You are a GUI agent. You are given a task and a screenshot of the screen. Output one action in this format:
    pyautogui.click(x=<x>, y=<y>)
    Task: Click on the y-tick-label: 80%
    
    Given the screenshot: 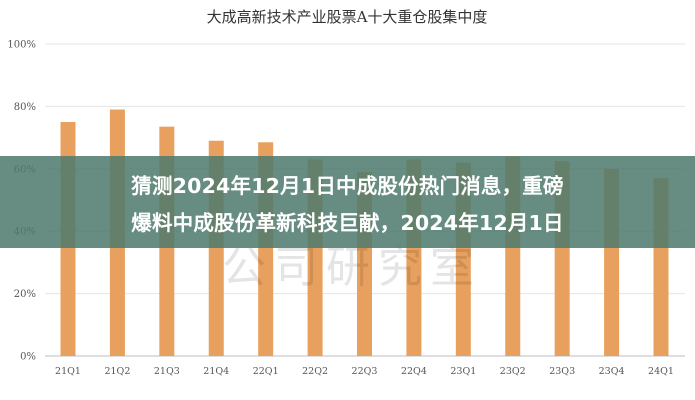 What is the action you would take?
    pyautogui.click(x=25, y=107)
    